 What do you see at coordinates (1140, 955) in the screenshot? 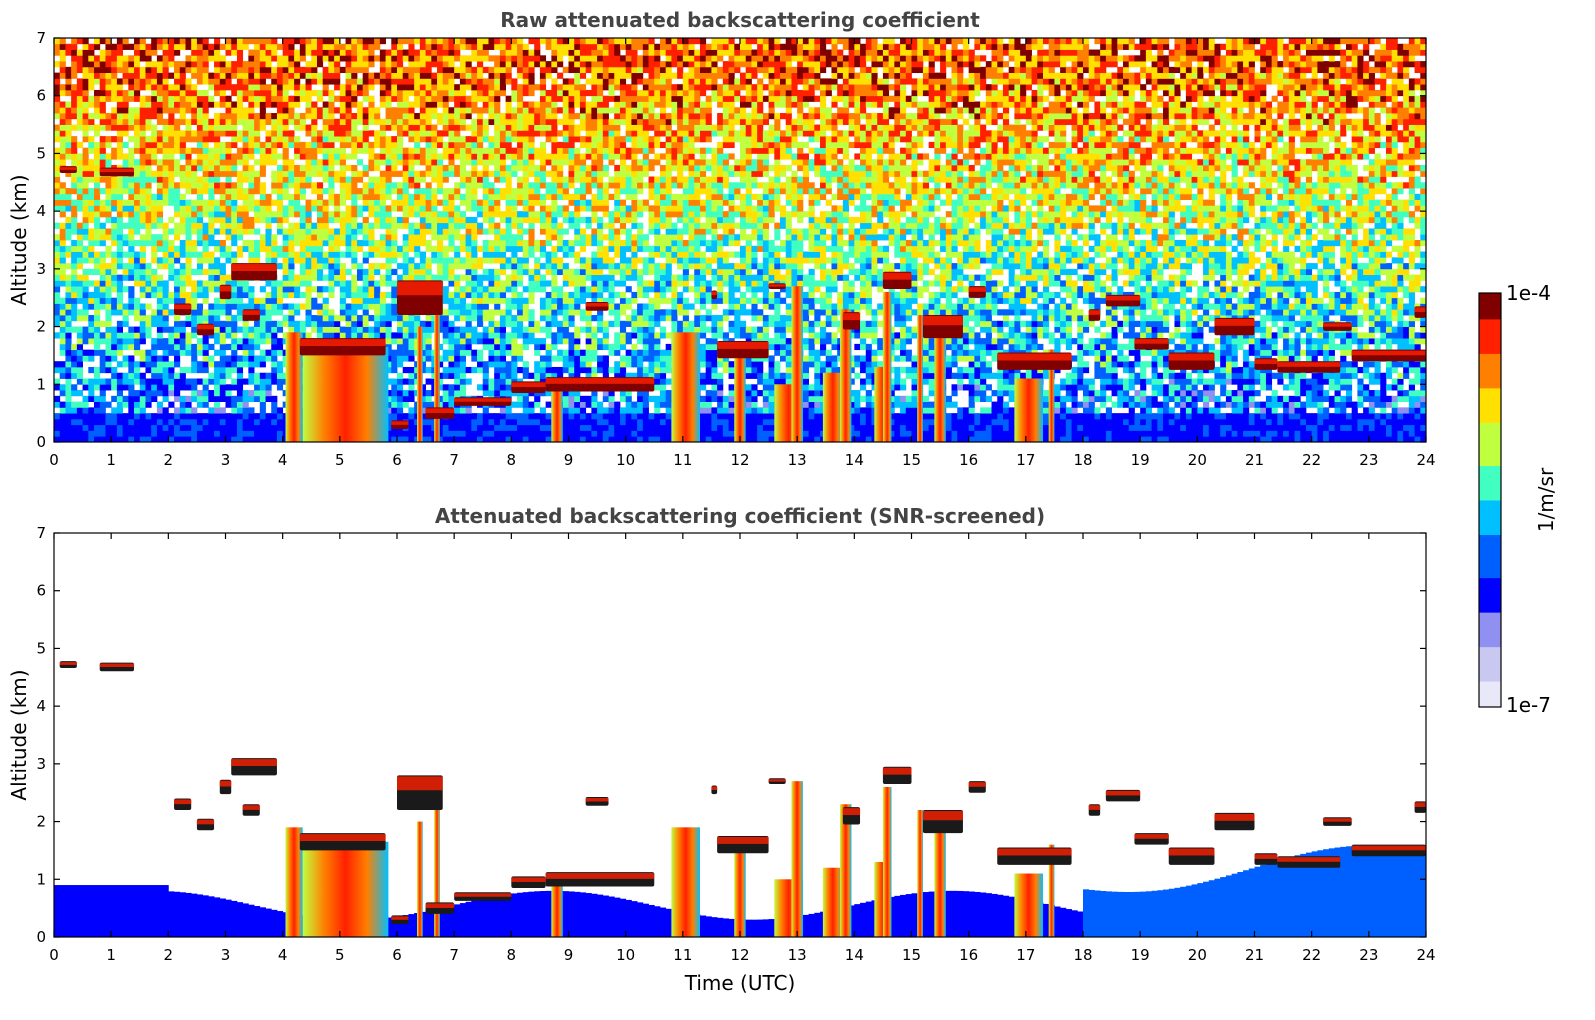
I see `x-tick-label: 19` at bounding box center [1140, 955].